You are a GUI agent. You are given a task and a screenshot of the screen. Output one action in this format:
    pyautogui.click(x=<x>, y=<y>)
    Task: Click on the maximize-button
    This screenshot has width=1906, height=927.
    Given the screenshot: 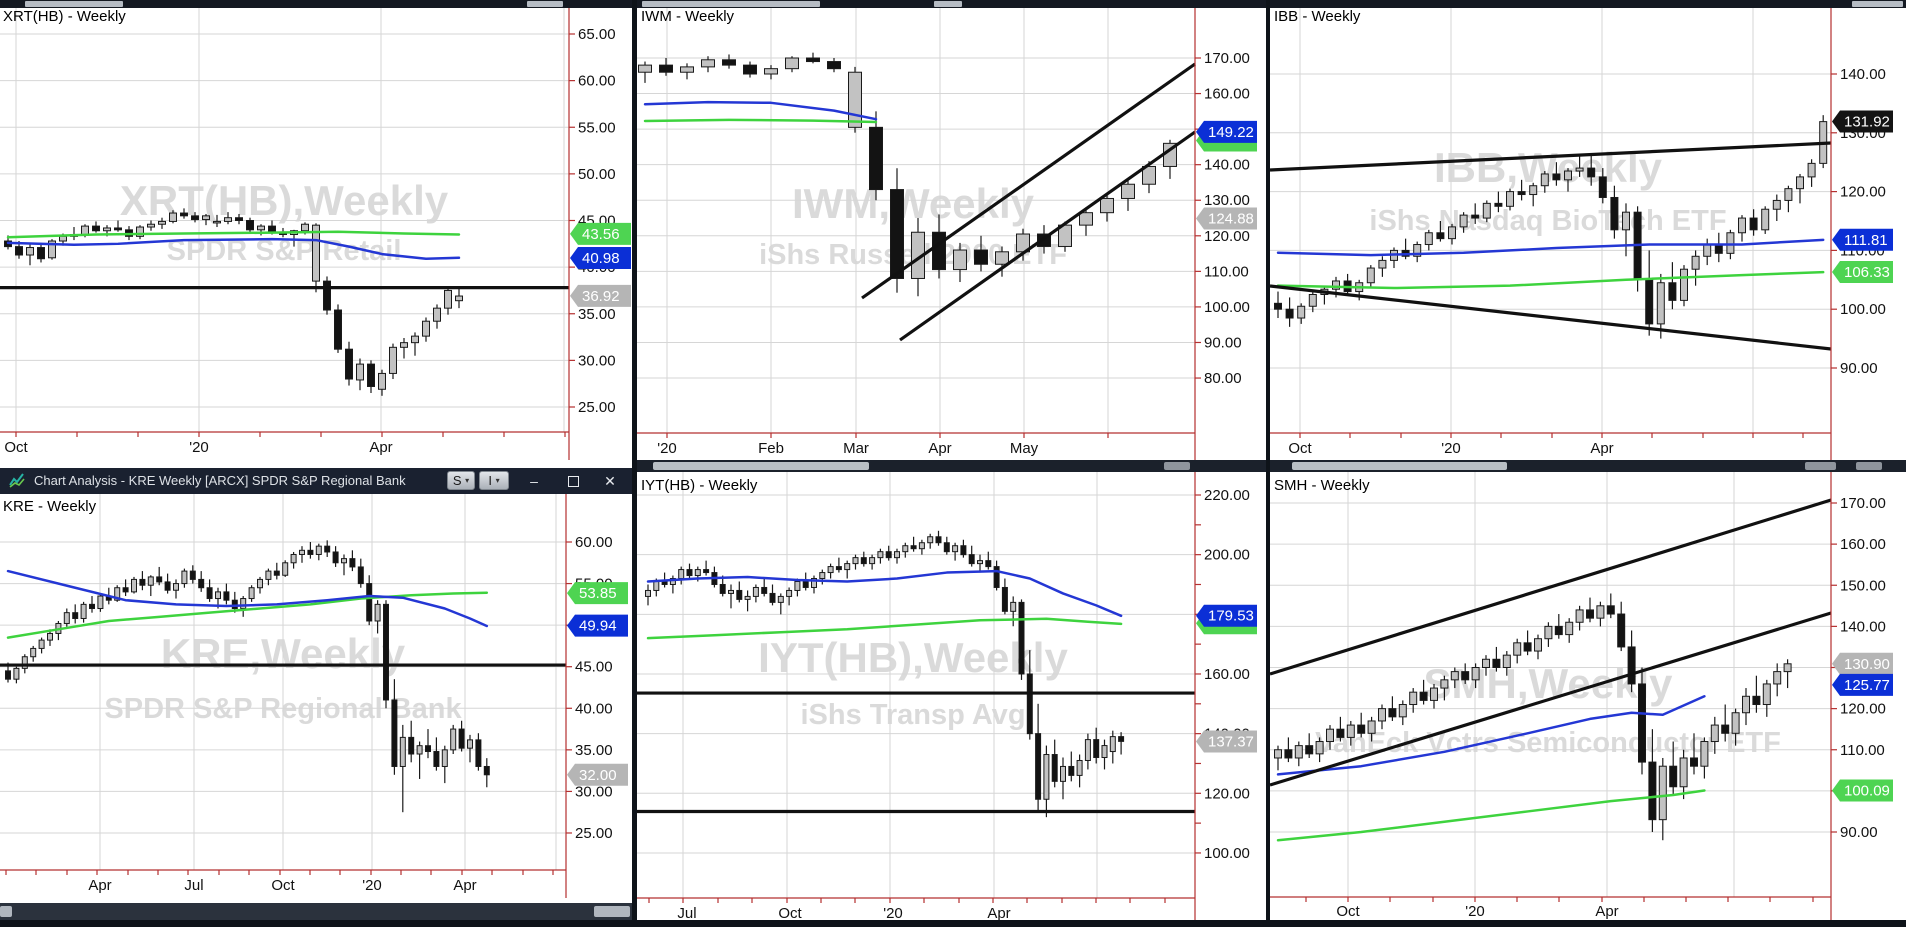 What is the action you would take?
    pyautogui.click(x=573, y=481)
    